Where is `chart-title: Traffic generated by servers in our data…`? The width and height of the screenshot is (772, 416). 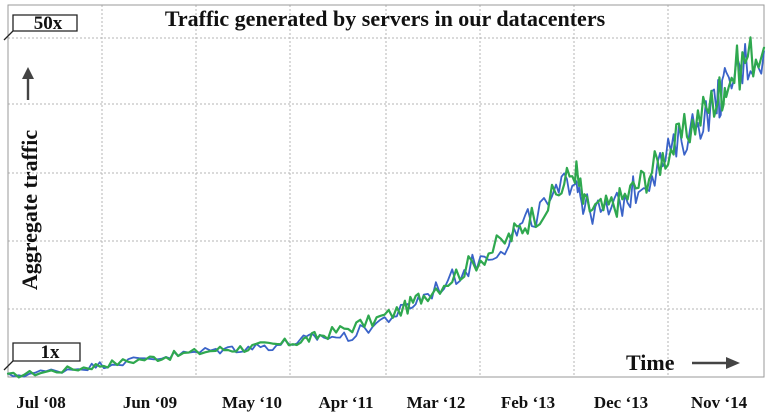 chart-title: Traffic generated by servers in our data… is located at coordinates (385, 18).